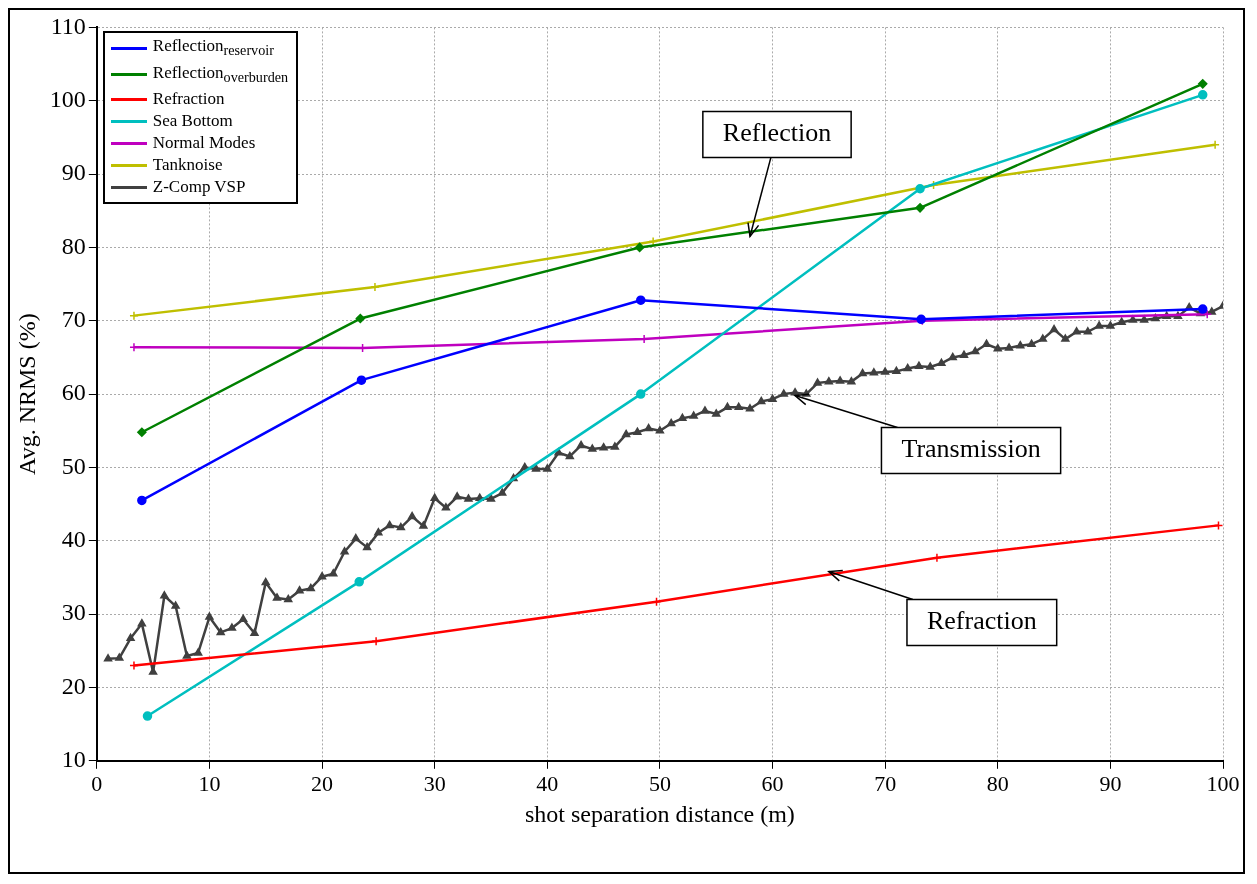  Describe the element at coordinates (97, 783) in the screenshot. I see `x-tick-label: 0` at that location.